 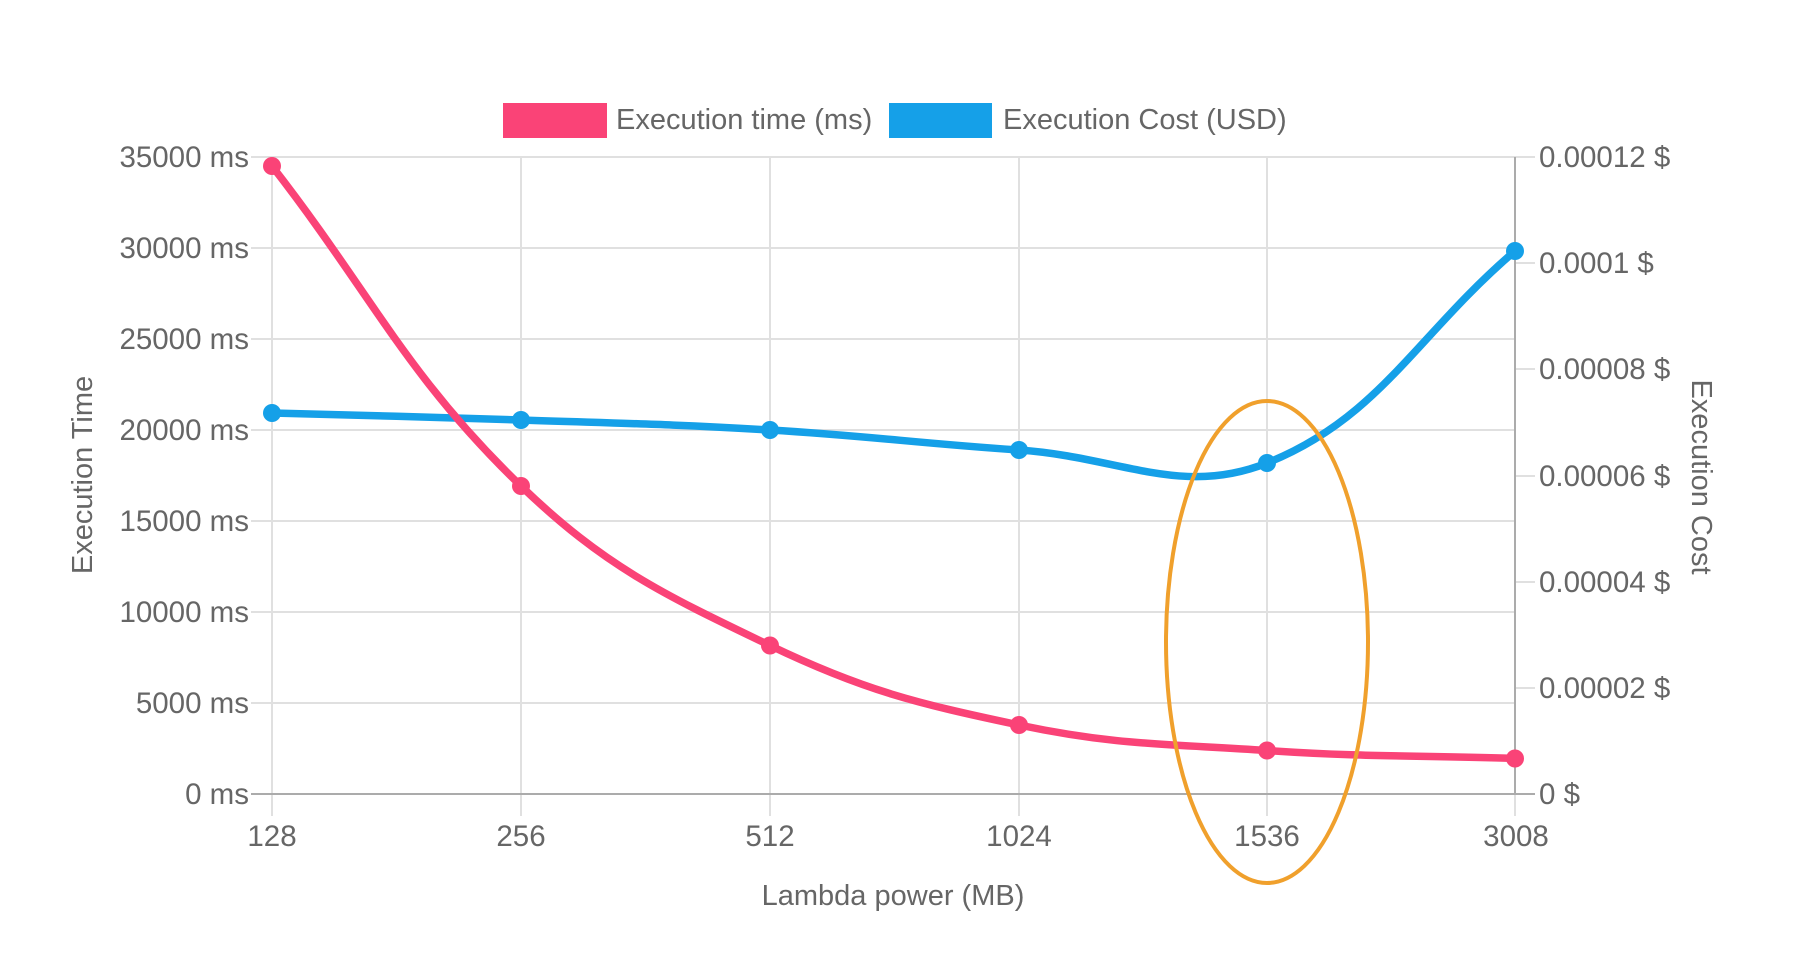 What do you see at coordinates (271, 836) in the screenshot?
I see `svg-text: 128` at bounding box center [271, 836].